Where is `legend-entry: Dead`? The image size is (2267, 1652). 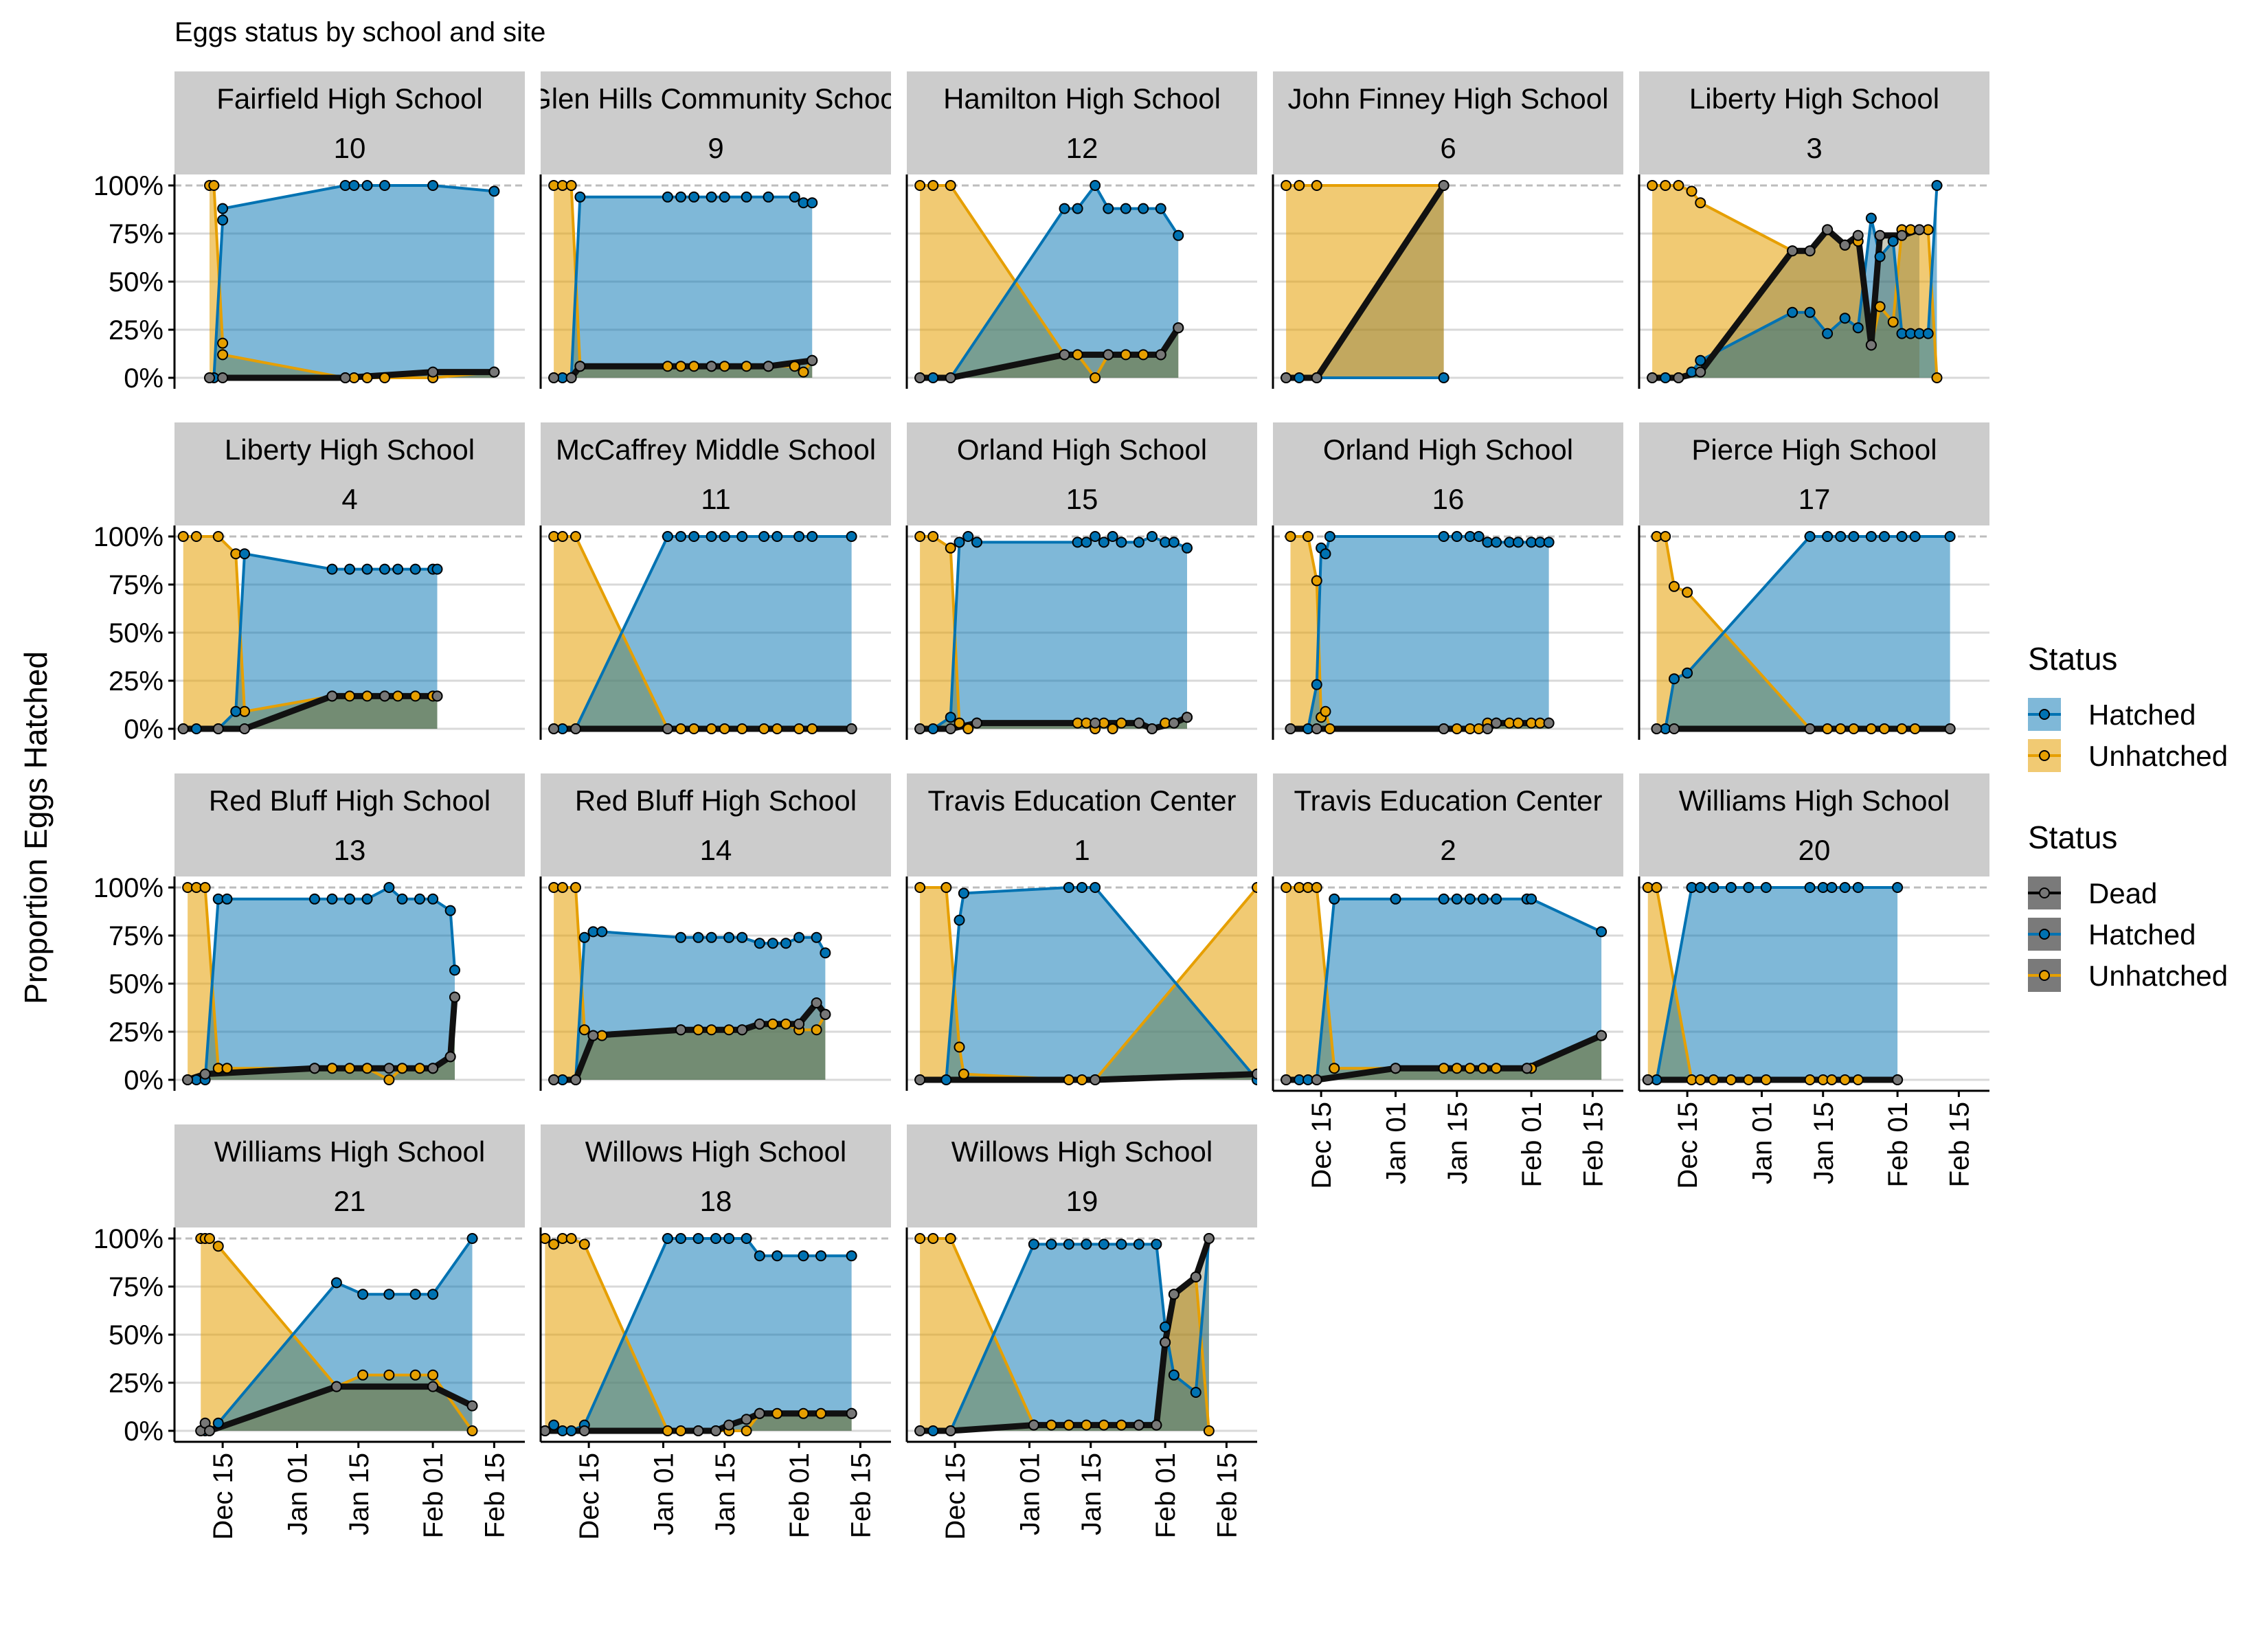 legend-entry: Dead is located at coordinates (2092, 892).